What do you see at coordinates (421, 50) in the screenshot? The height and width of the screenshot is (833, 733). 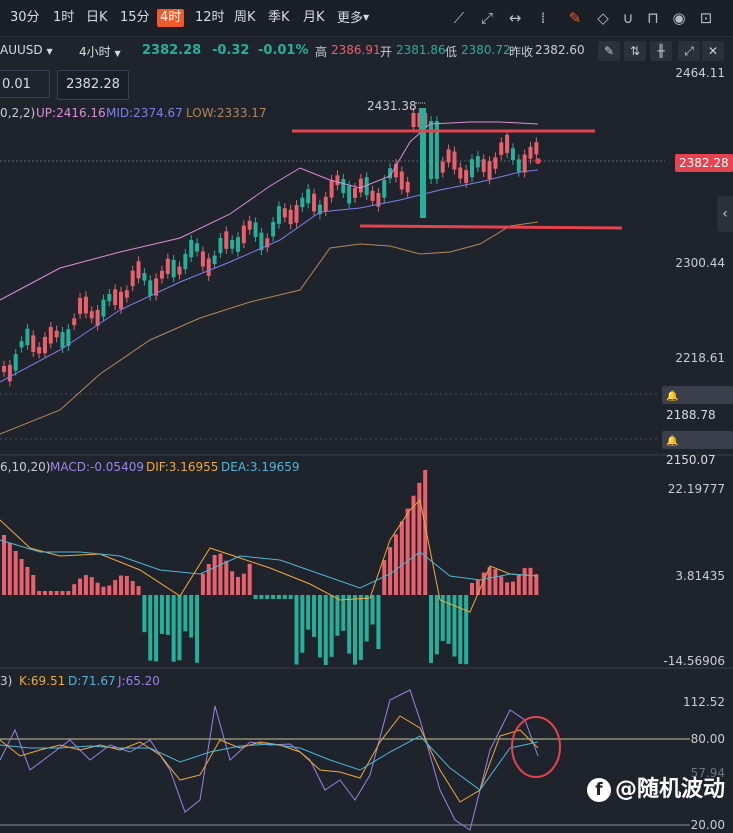 I see `open-value: 2381.86` at bounding box center [421, 50].